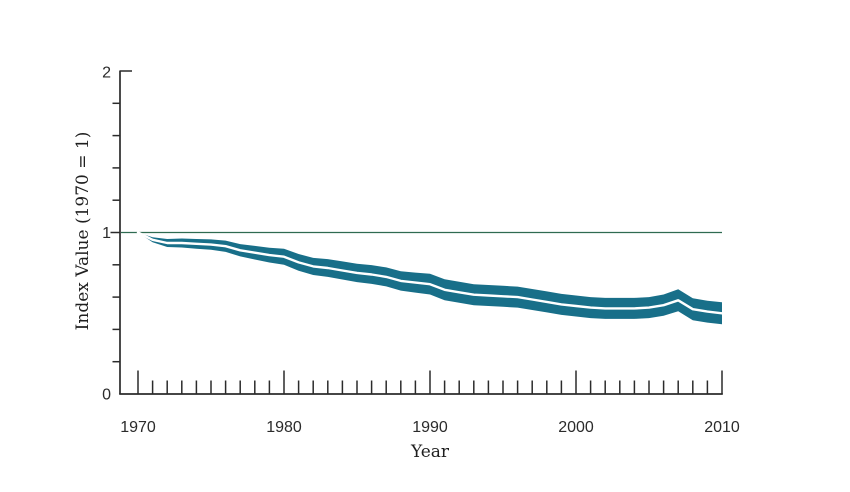 The image size is (850, 492). Describe the element at coordinates (138, 427) in the screenshot. I see `x-tick-label-1970: 1970` at that location.